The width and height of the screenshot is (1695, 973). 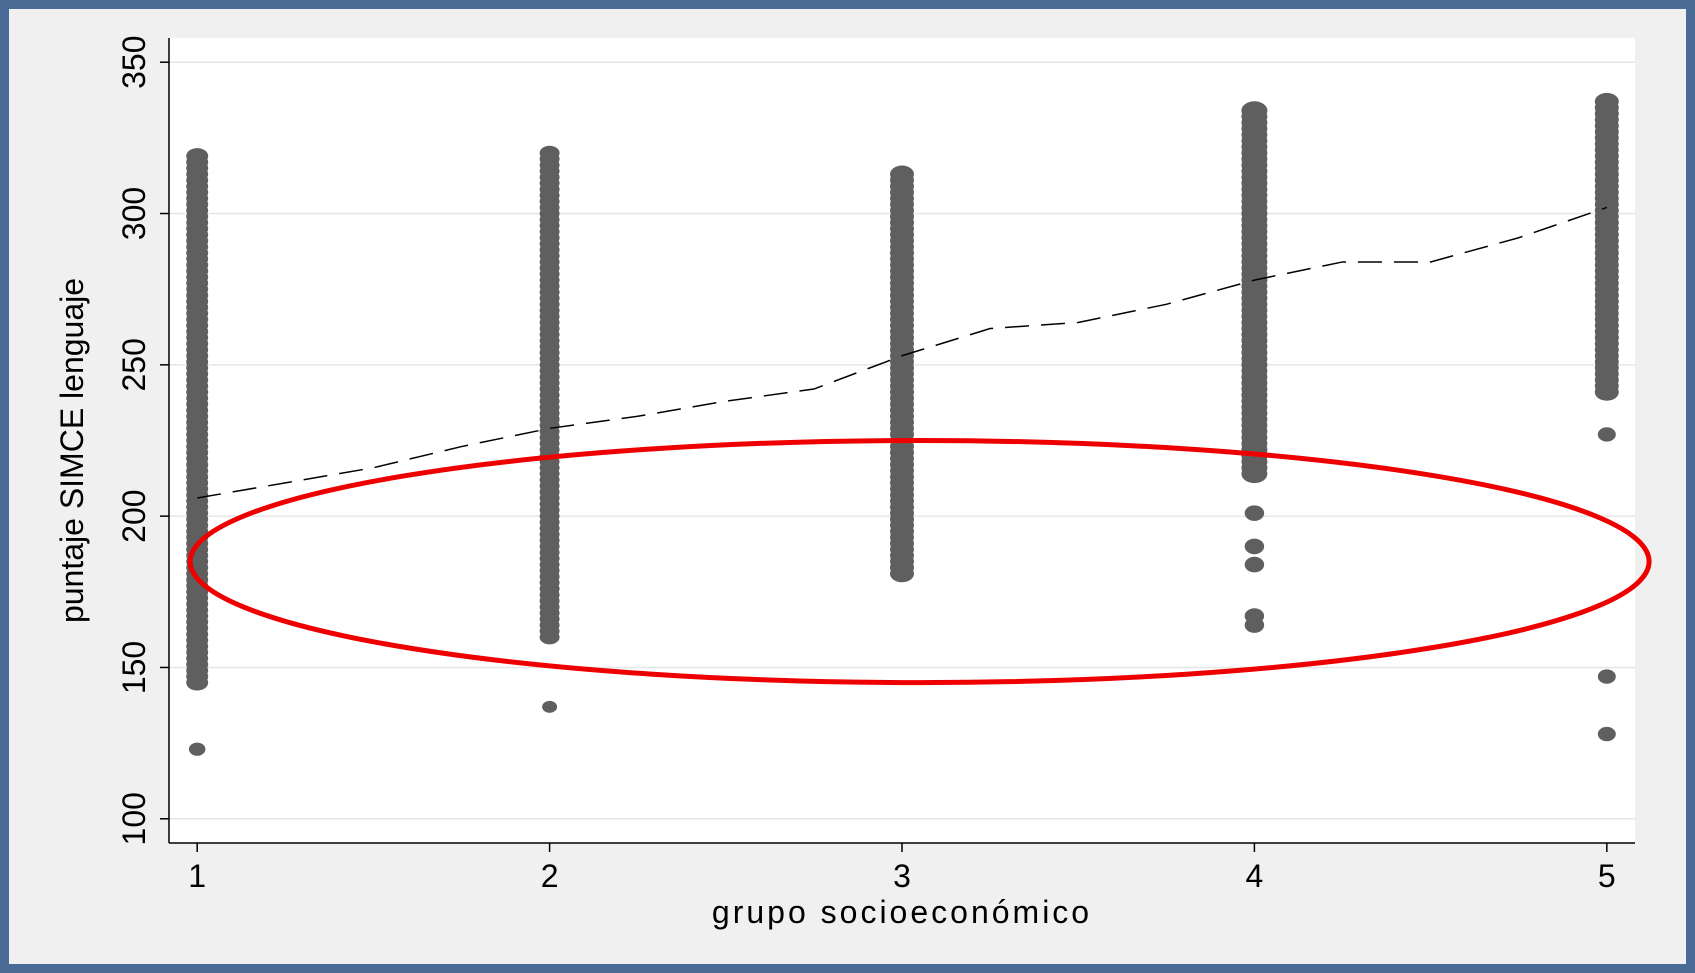 I want to click on y-tick-label: 100, so click(x=134, y=818).